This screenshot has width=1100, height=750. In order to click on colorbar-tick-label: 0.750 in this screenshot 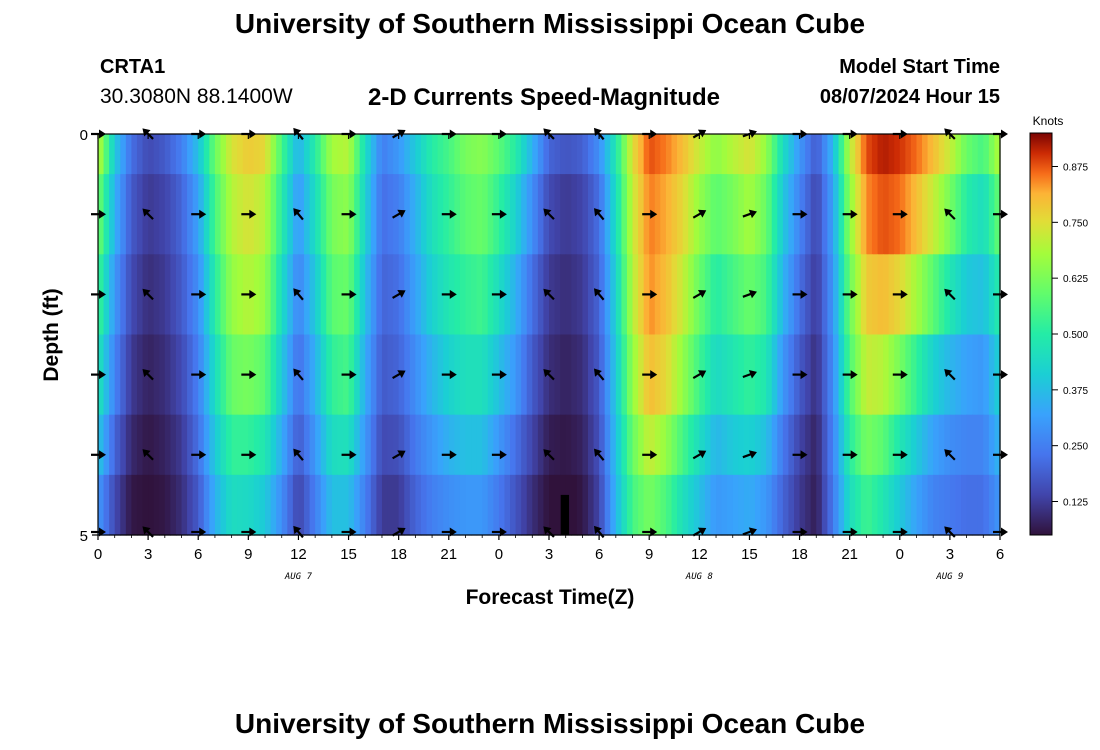, I will do `click(1075, 223)`.